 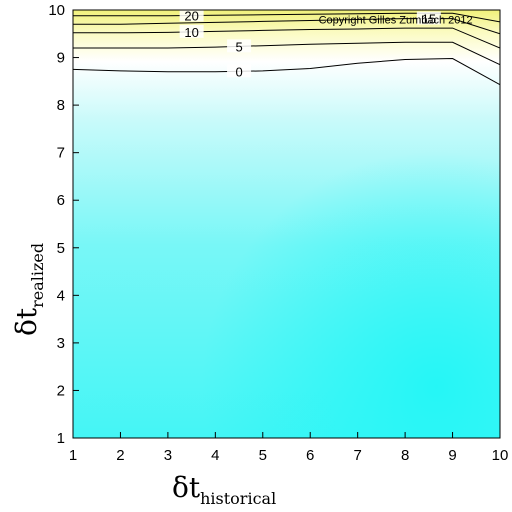 What do you see at coordinates (120, 455) in the screenshot?
I see `x-tick-label: 2` at bounding box center [120, 455].